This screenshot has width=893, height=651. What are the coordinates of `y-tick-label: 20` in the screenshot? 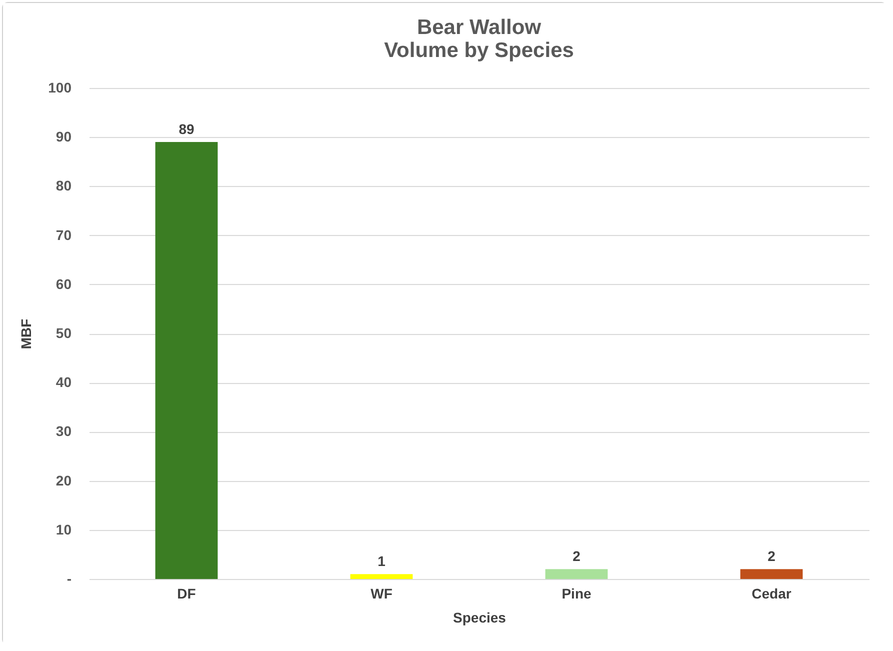 It's located at (64, 480).